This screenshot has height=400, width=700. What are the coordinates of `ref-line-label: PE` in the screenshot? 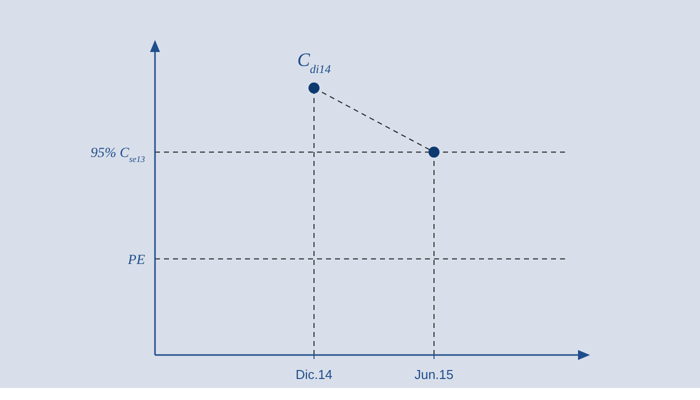 It's located at (136, 260).